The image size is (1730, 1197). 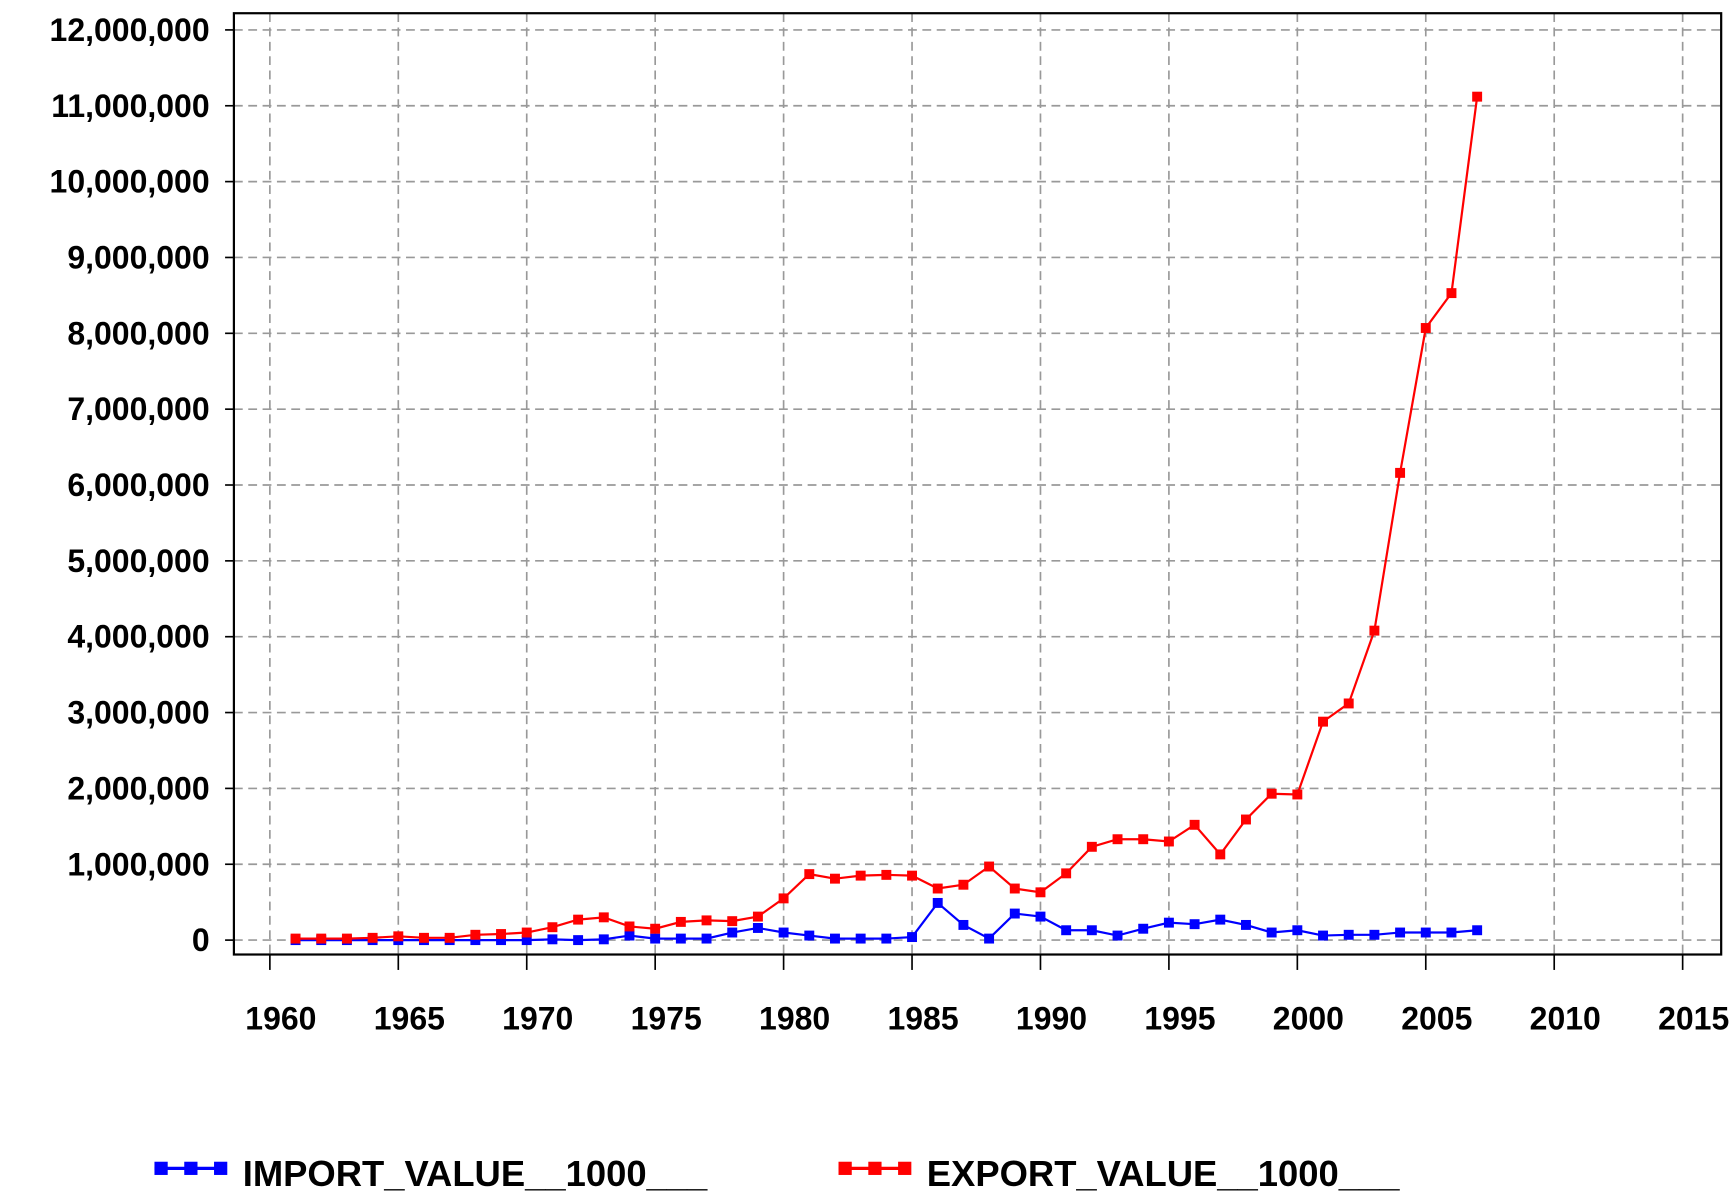 I want to click on y-tick-label: 11,000,000, so click(x=130, y=106).